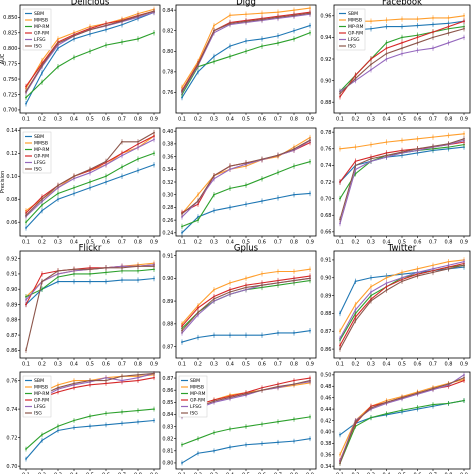 Image resolution: width=474 pixels, height=474 pixels. Describe the element at coordinates (325, 103) in the screenshot. I see `y-tick-label: 0.88` at that location.